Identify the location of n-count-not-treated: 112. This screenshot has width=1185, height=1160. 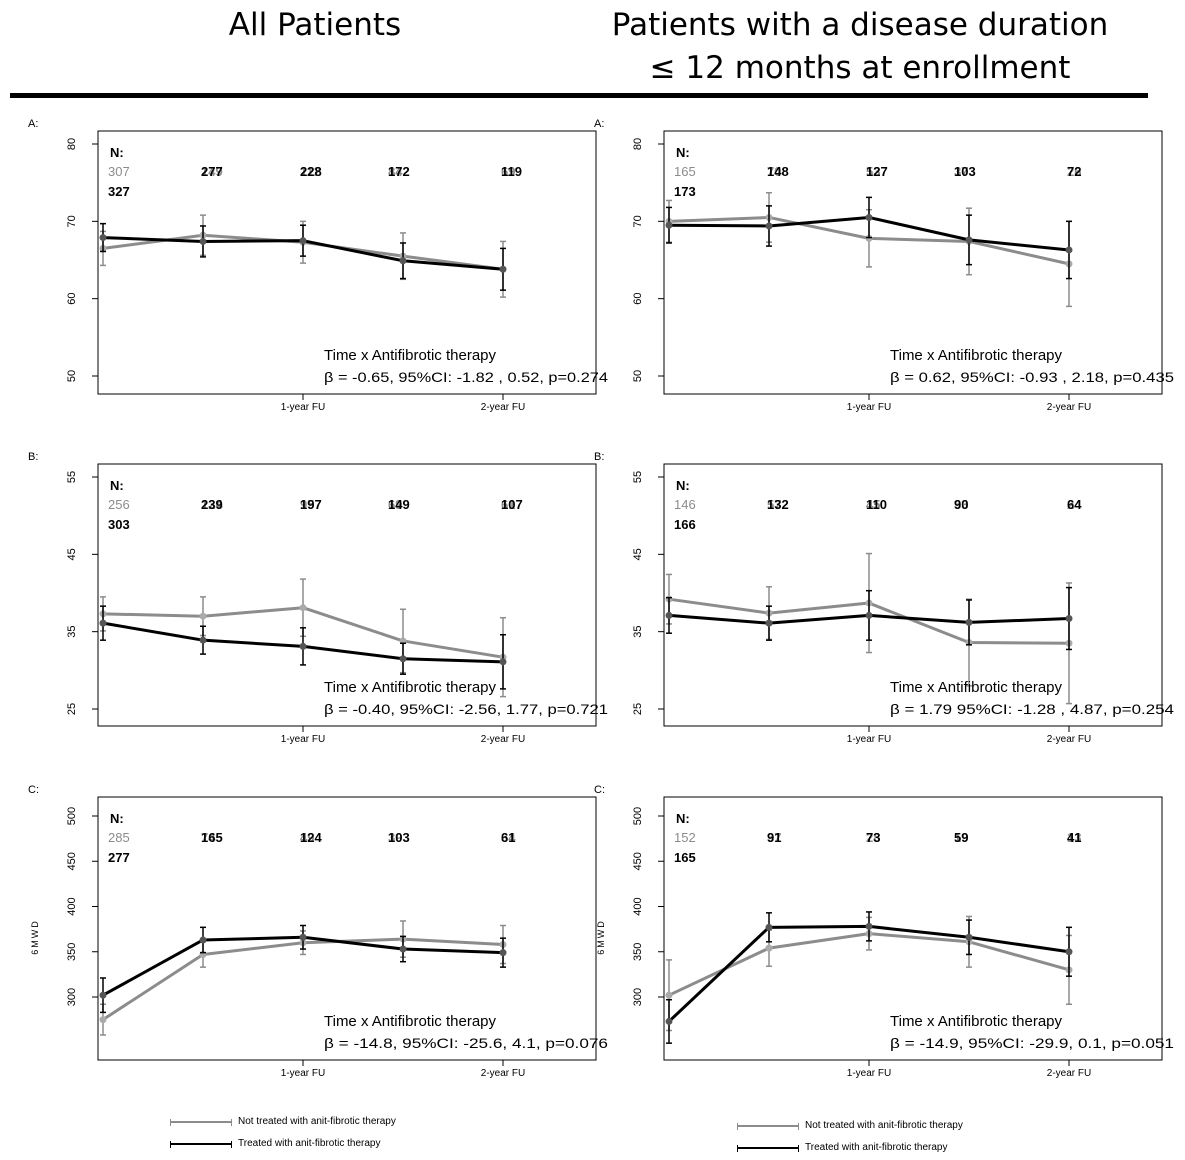
(310, 171).